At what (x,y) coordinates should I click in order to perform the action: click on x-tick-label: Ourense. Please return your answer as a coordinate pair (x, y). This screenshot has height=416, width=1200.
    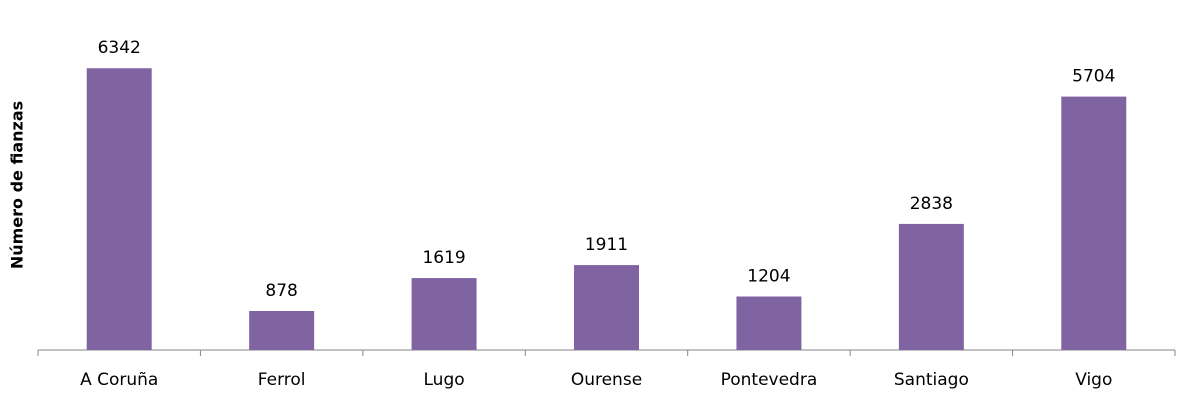
    Looking at the image, I should click on (606, 380).